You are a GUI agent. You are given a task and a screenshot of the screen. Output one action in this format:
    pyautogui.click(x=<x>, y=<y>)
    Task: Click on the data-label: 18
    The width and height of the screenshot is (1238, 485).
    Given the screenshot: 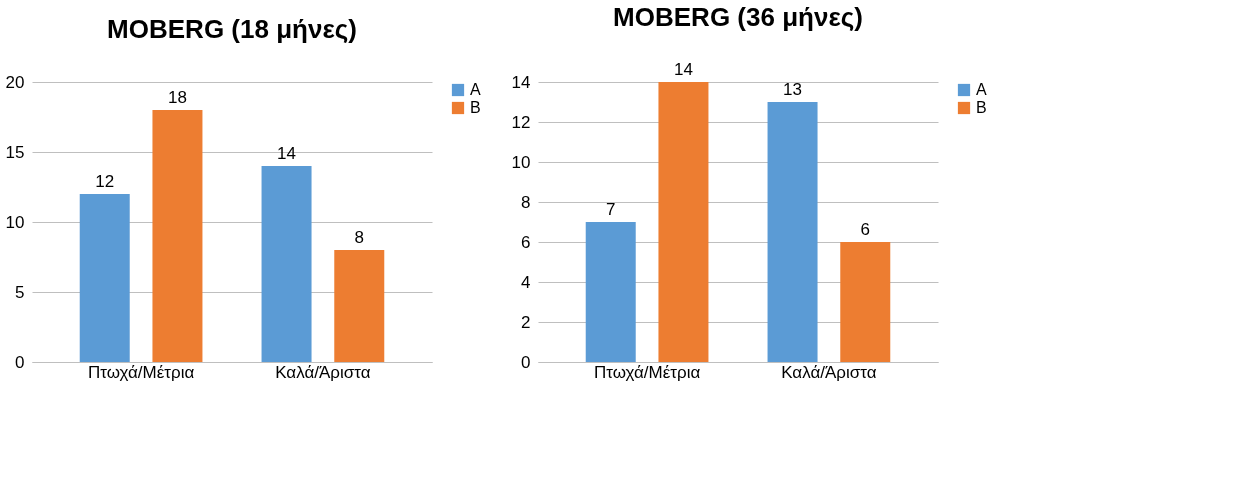 What is the action you would take?
    pyautogui.click(x=177, y=97)
    